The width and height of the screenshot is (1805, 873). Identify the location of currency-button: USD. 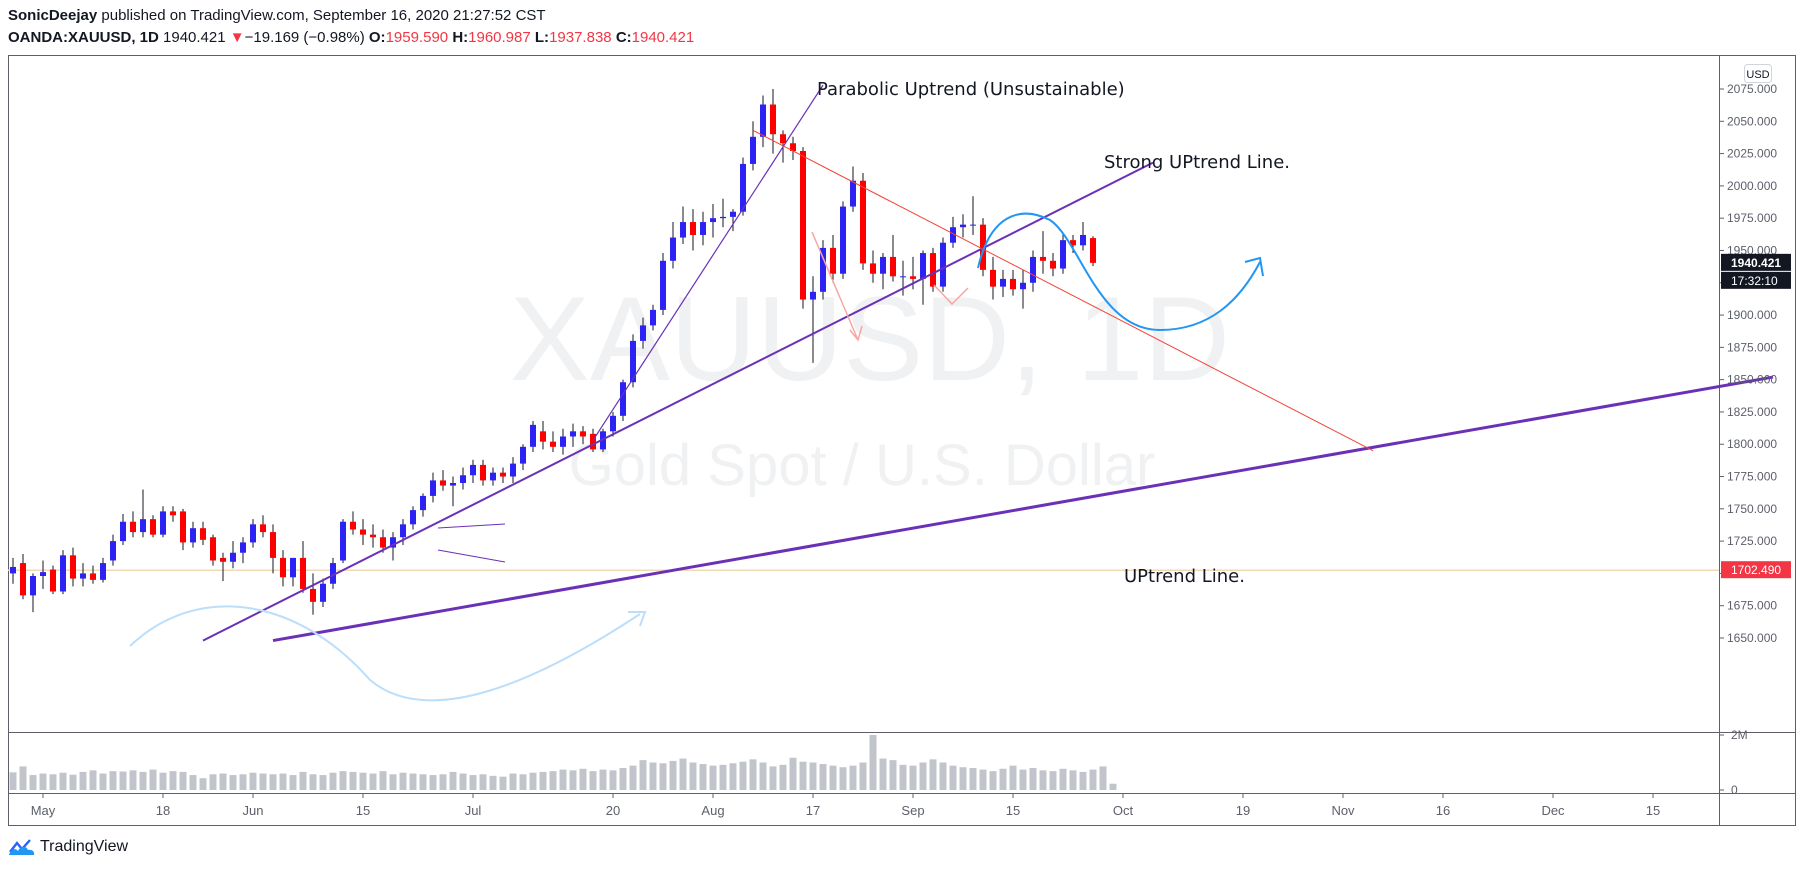
(1758, 73).